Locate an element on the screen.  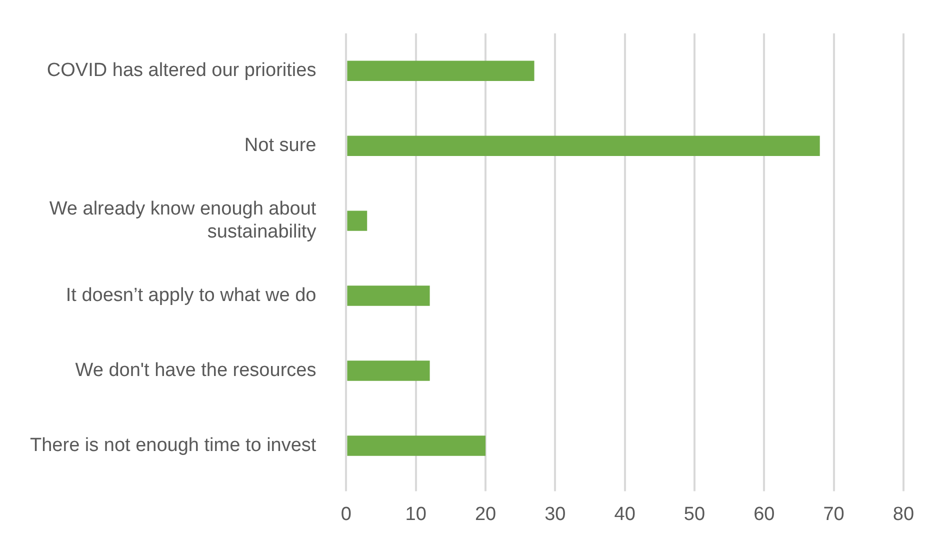
y-tick-label: We don't have the resources is located at coordinates (195, 370).